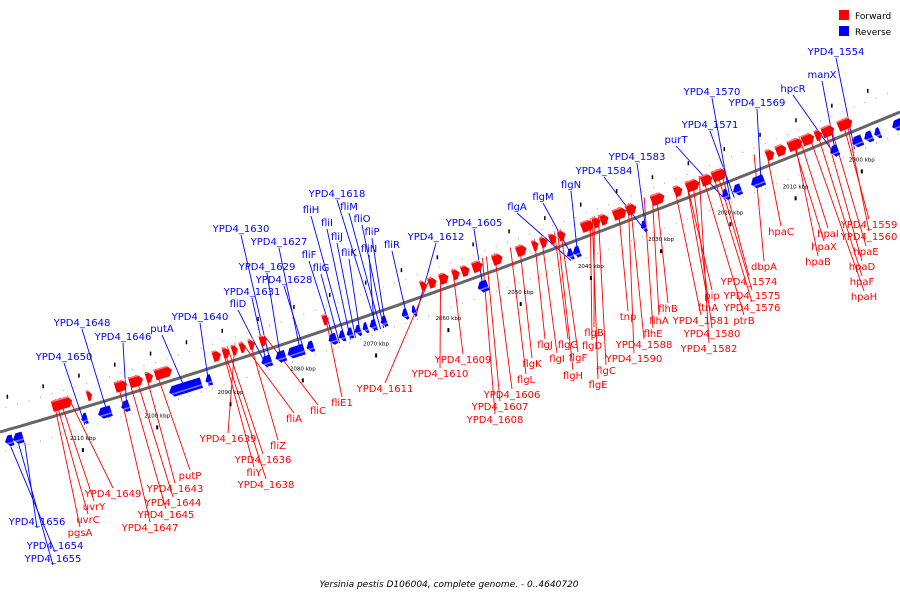 The image size is (900, 605). I want to click on forward-gene-label: YPD4_1649, so click(113, 494).